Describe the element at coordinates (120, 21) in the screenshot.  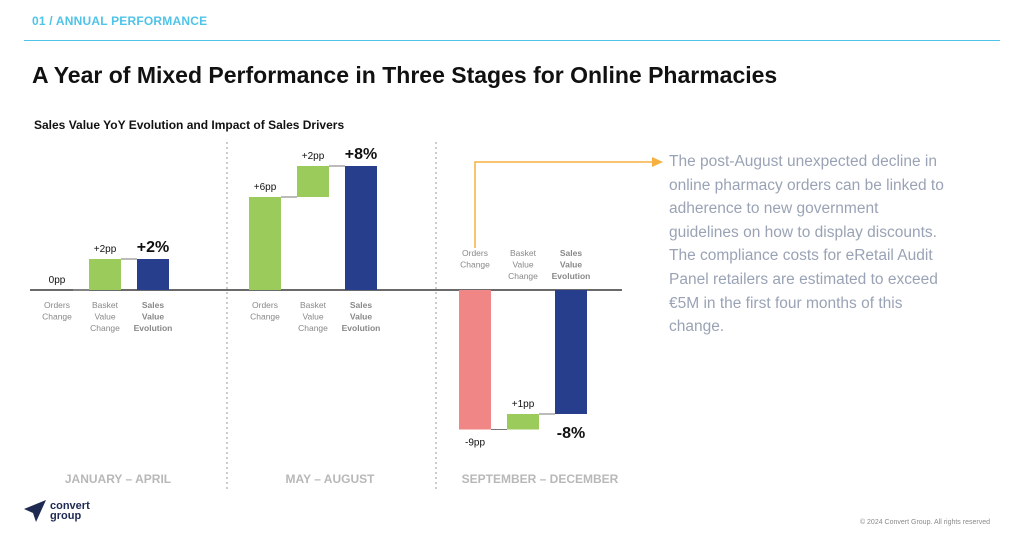
I see `section-tag: 01 / ANNUAL PERFORMANCE` at that location.